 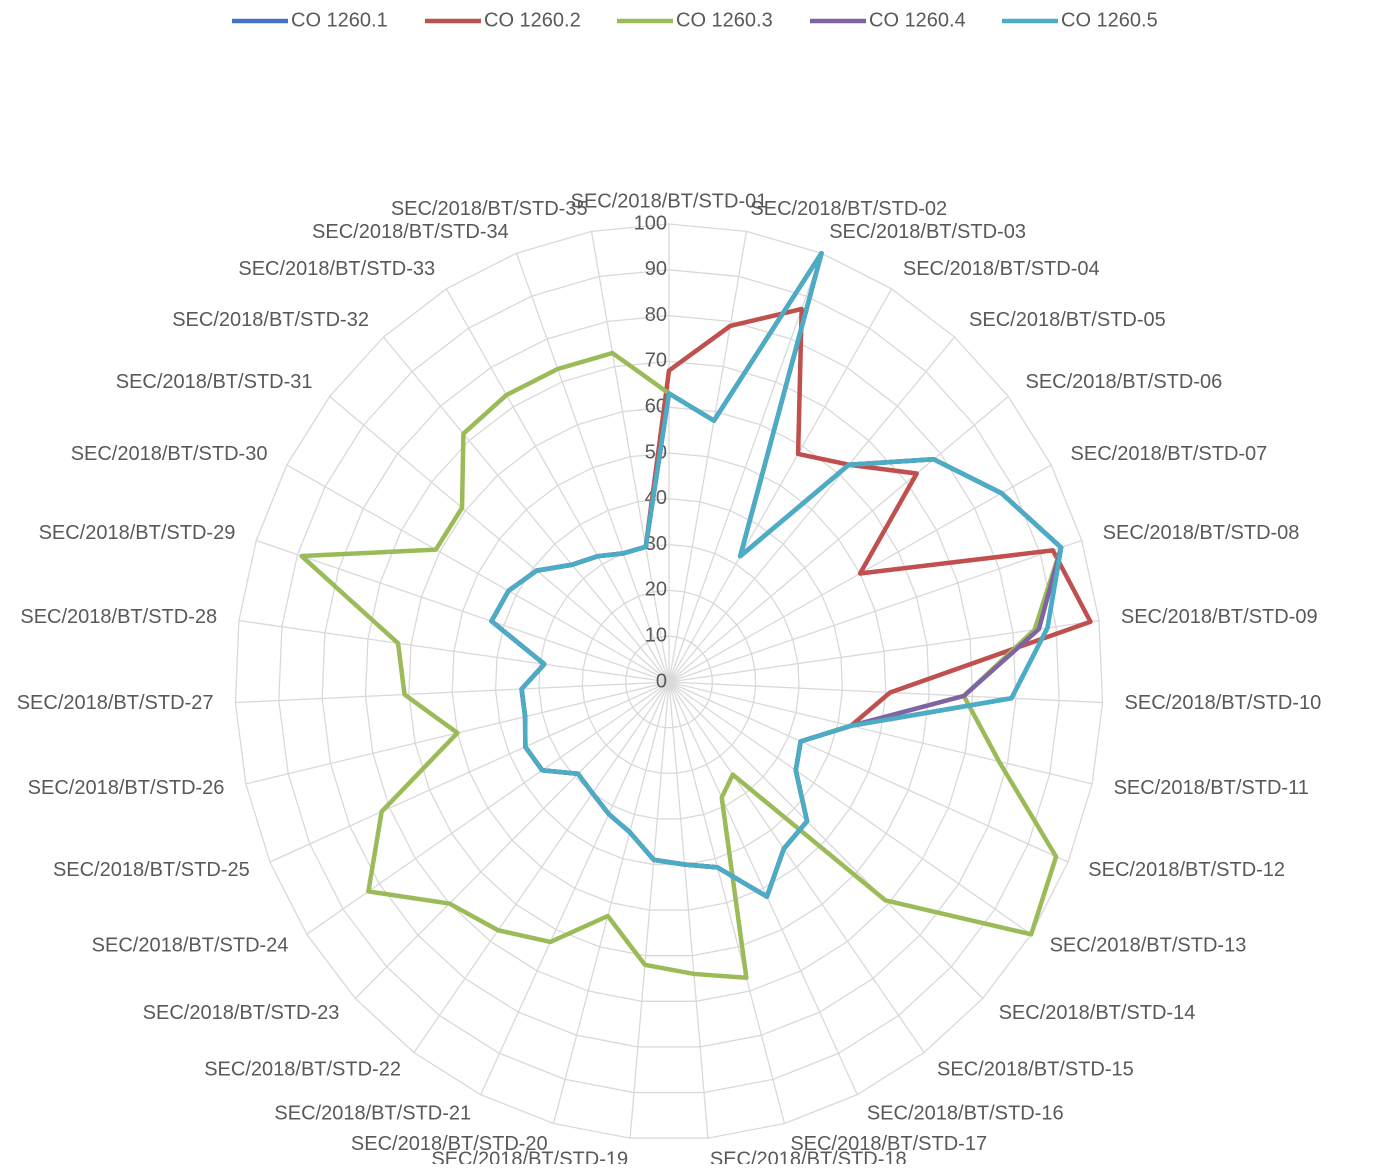 I want to click on category-label: SEC/2018/BT/STD-03, so click(x=927, y=232).